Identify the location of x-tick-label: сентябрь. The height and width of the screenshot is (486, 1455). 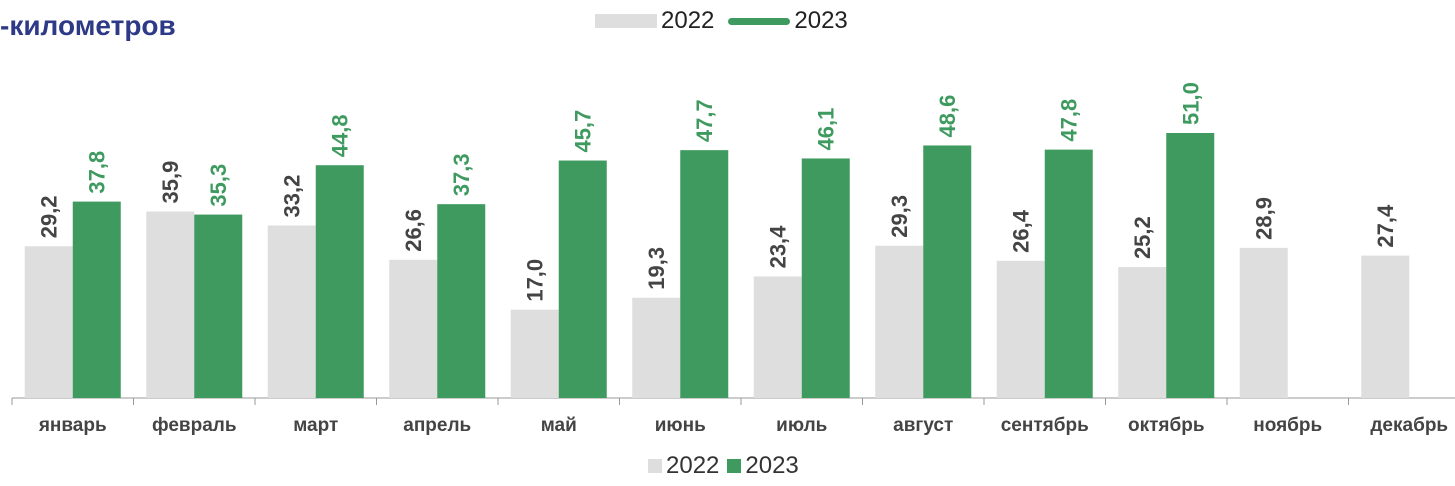
(1045, 425).